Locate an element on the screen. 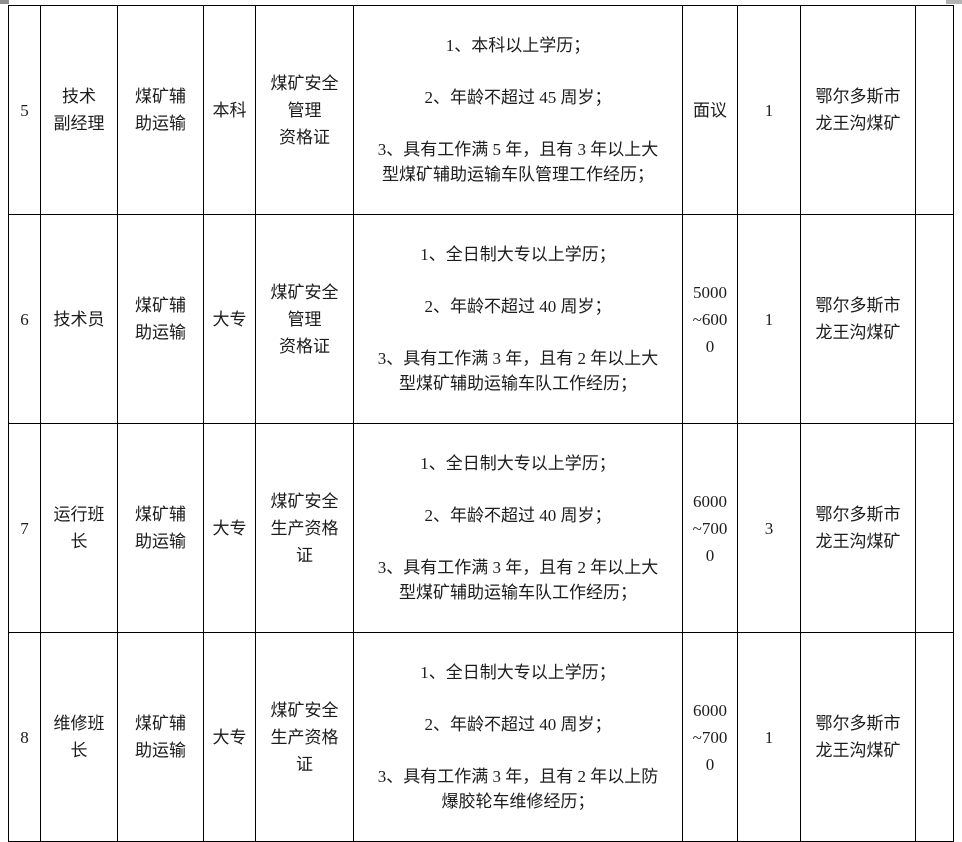  row-number-cell: 8 is located at coordinates (24, 737).